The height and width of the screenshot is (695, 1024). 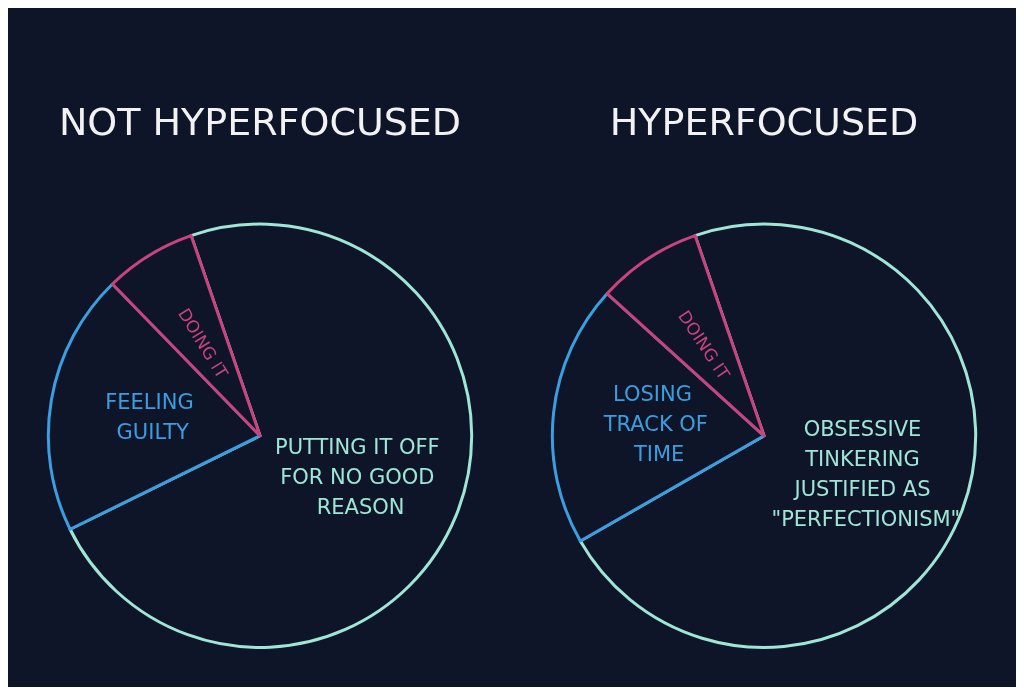 What do you see at coordinates (260, 122) in the screenshot?
I see `chart-title: NOT HYPERFOCUSED` at bounding box center [260, 122].